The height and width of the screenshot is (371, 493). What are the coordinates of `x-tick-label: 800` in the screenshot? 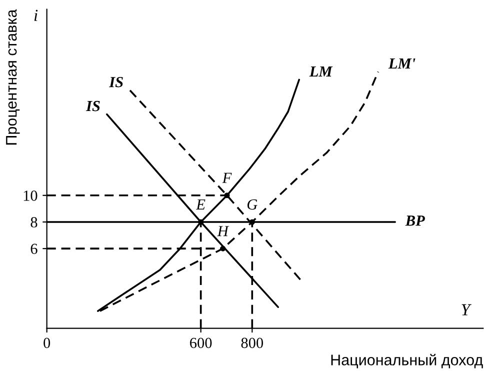 It's located at (252, 343).